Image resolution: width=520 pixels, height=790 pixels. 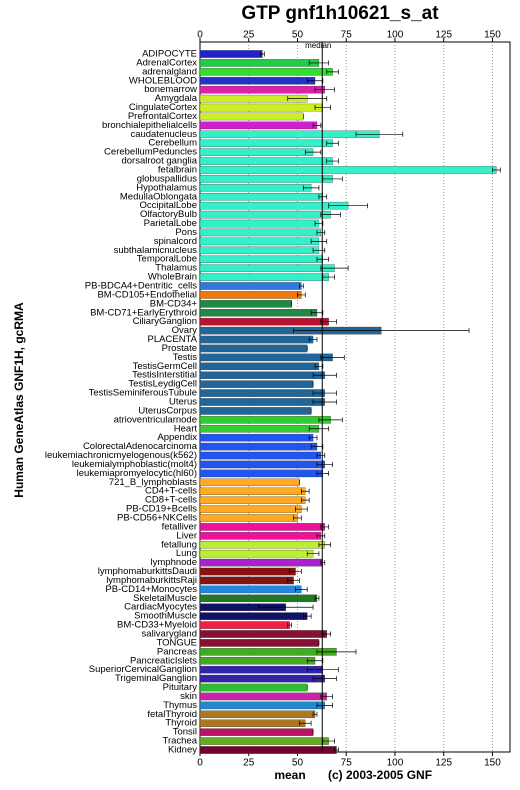 I want to click on category-label: Pancreas, so click(x=177, y=651).